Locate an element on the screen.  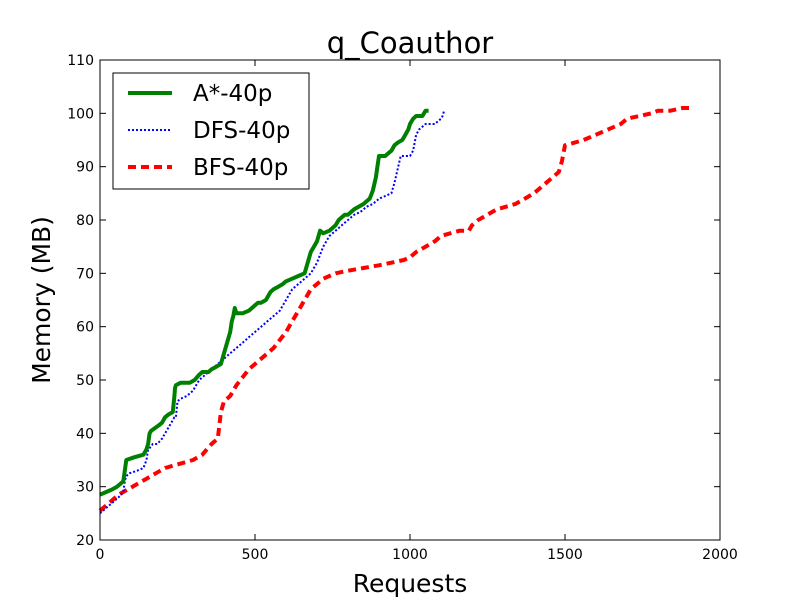
x-tick-label: 1500 is located at coordinates (565, 555).